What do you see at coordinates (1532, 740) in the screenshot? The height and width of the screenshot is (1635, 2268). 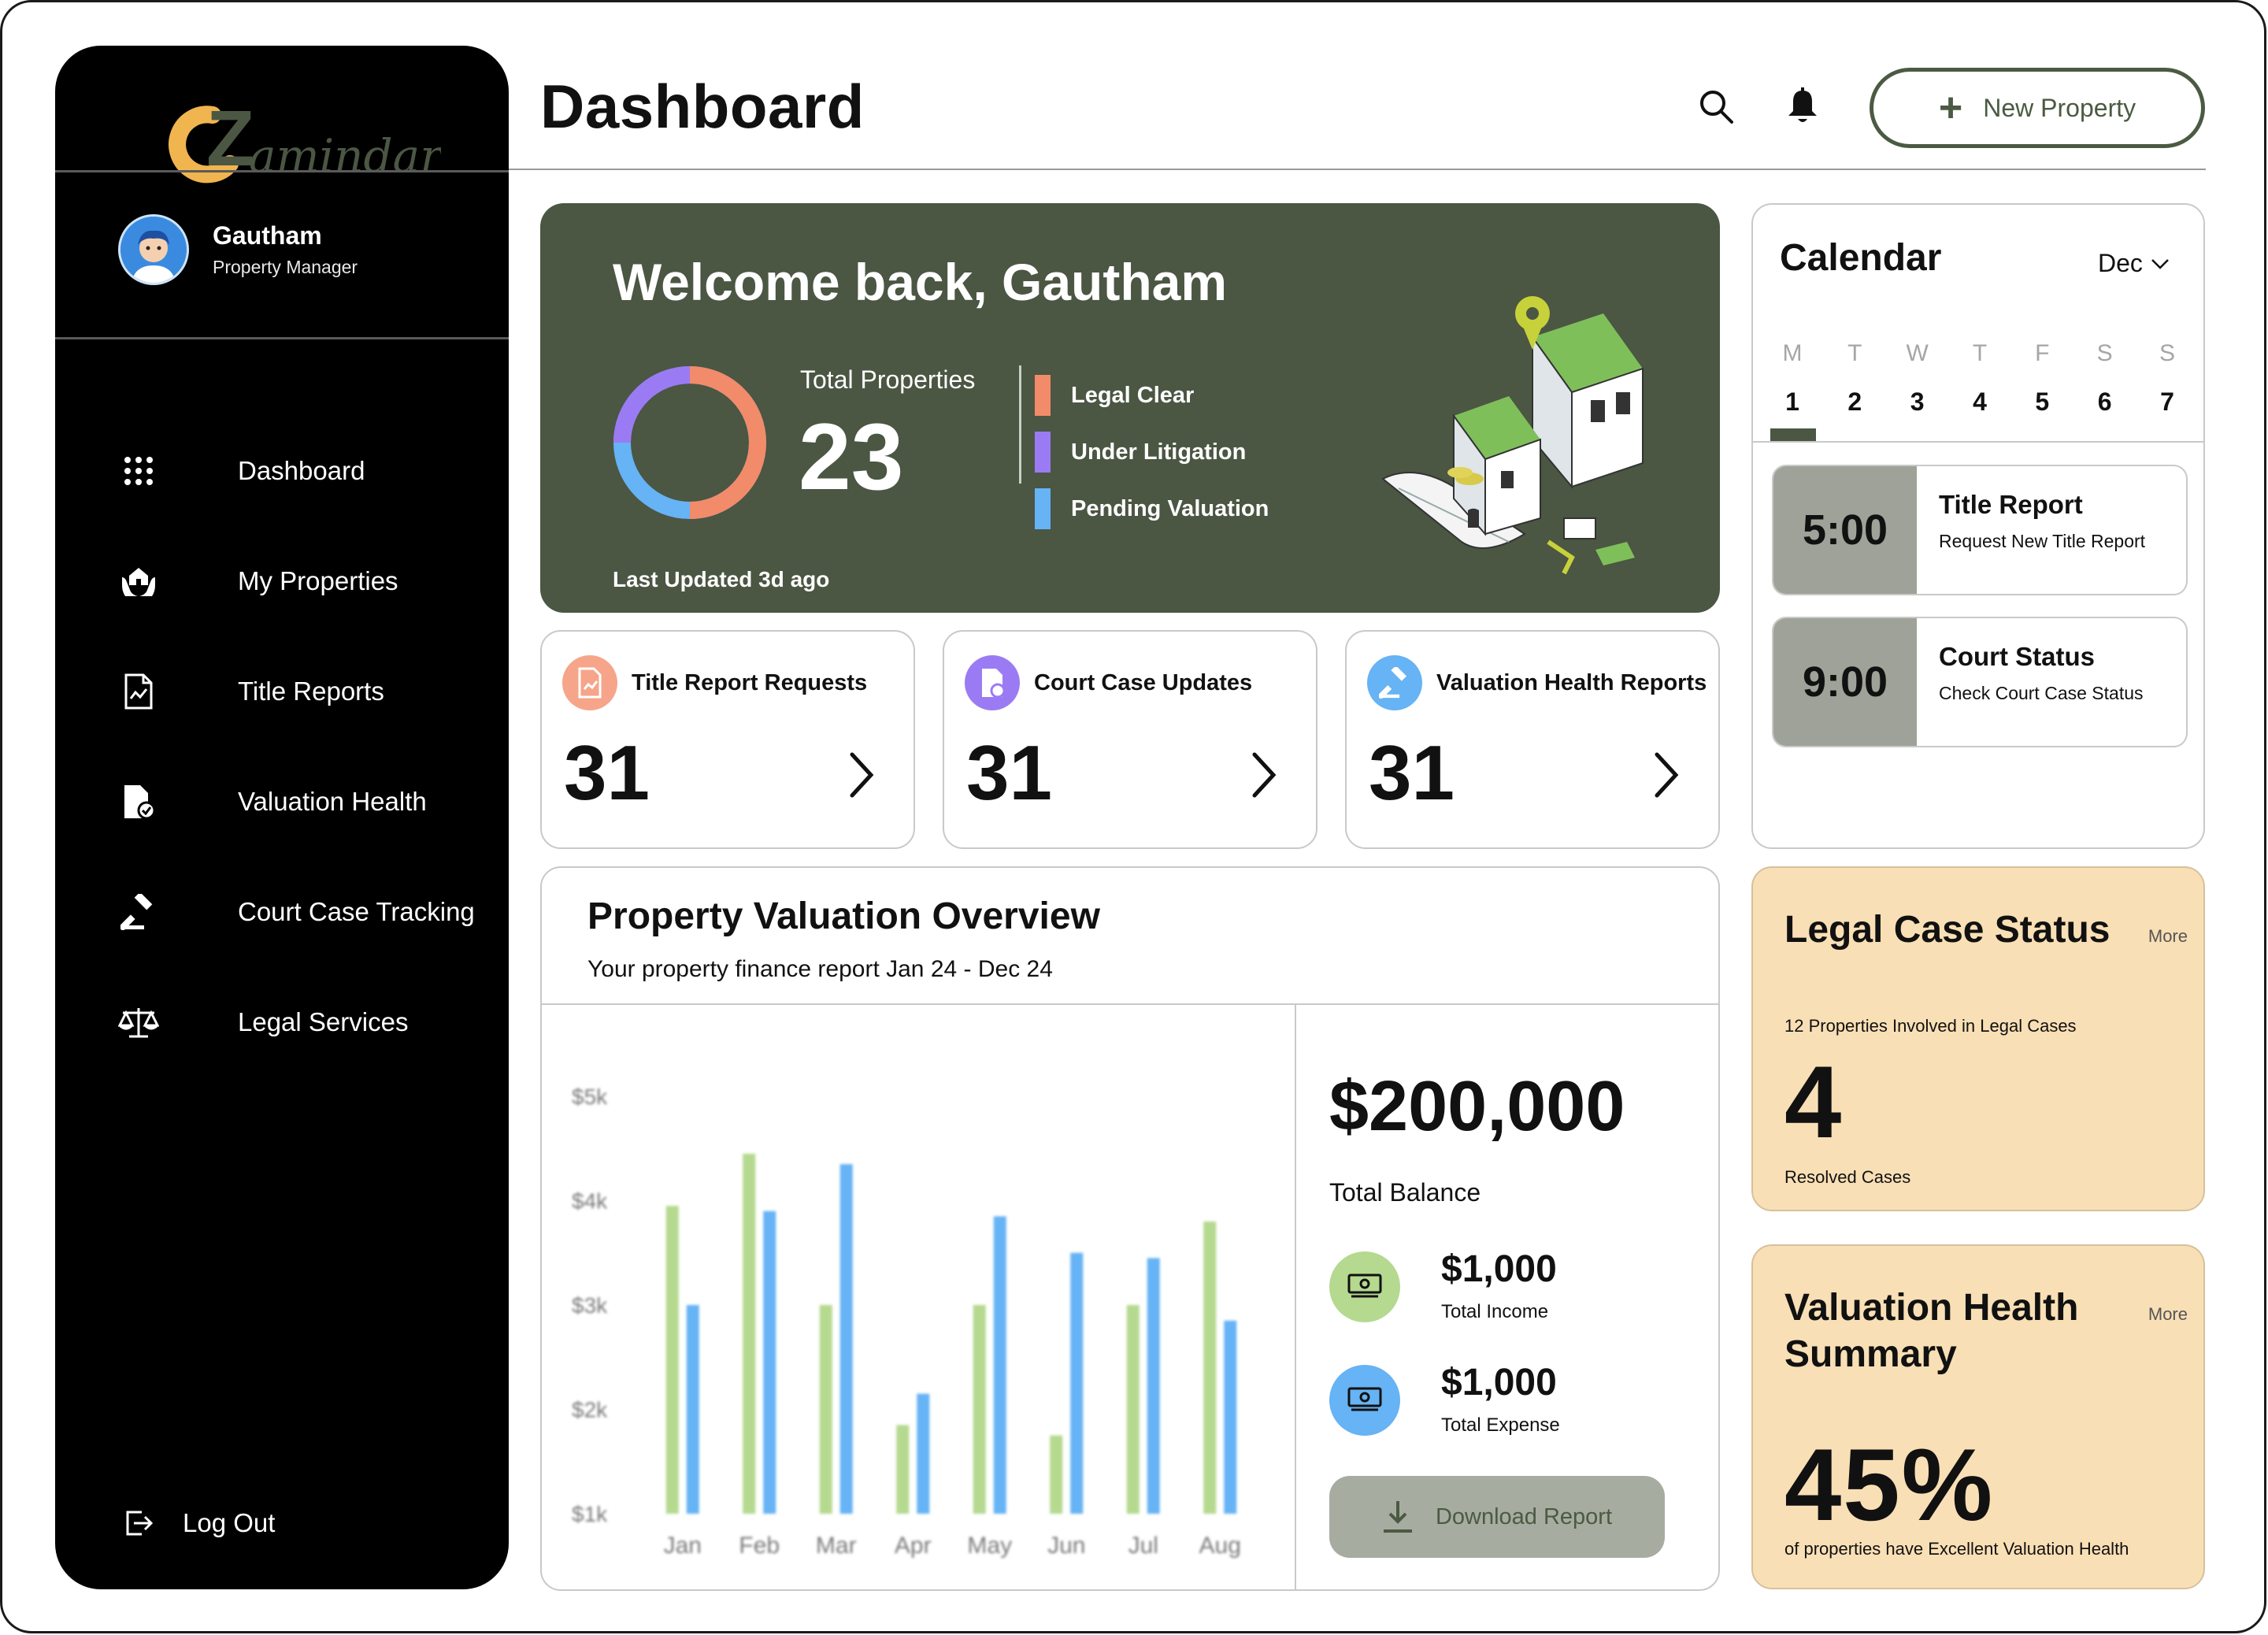 I see `stat-card-valuation-health-reports: Valuation Health Reports 31` at bounding box center [1532, 740].